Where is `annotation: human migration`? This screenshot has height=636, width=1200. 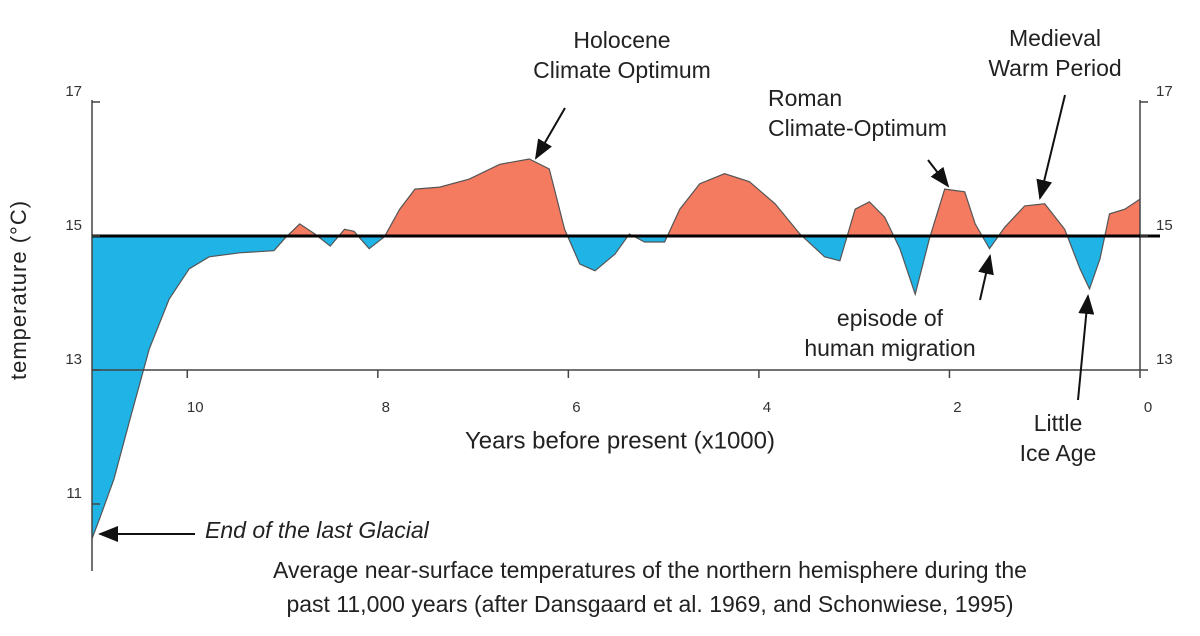
annotation: human migration is located at coordinates (889, 348).